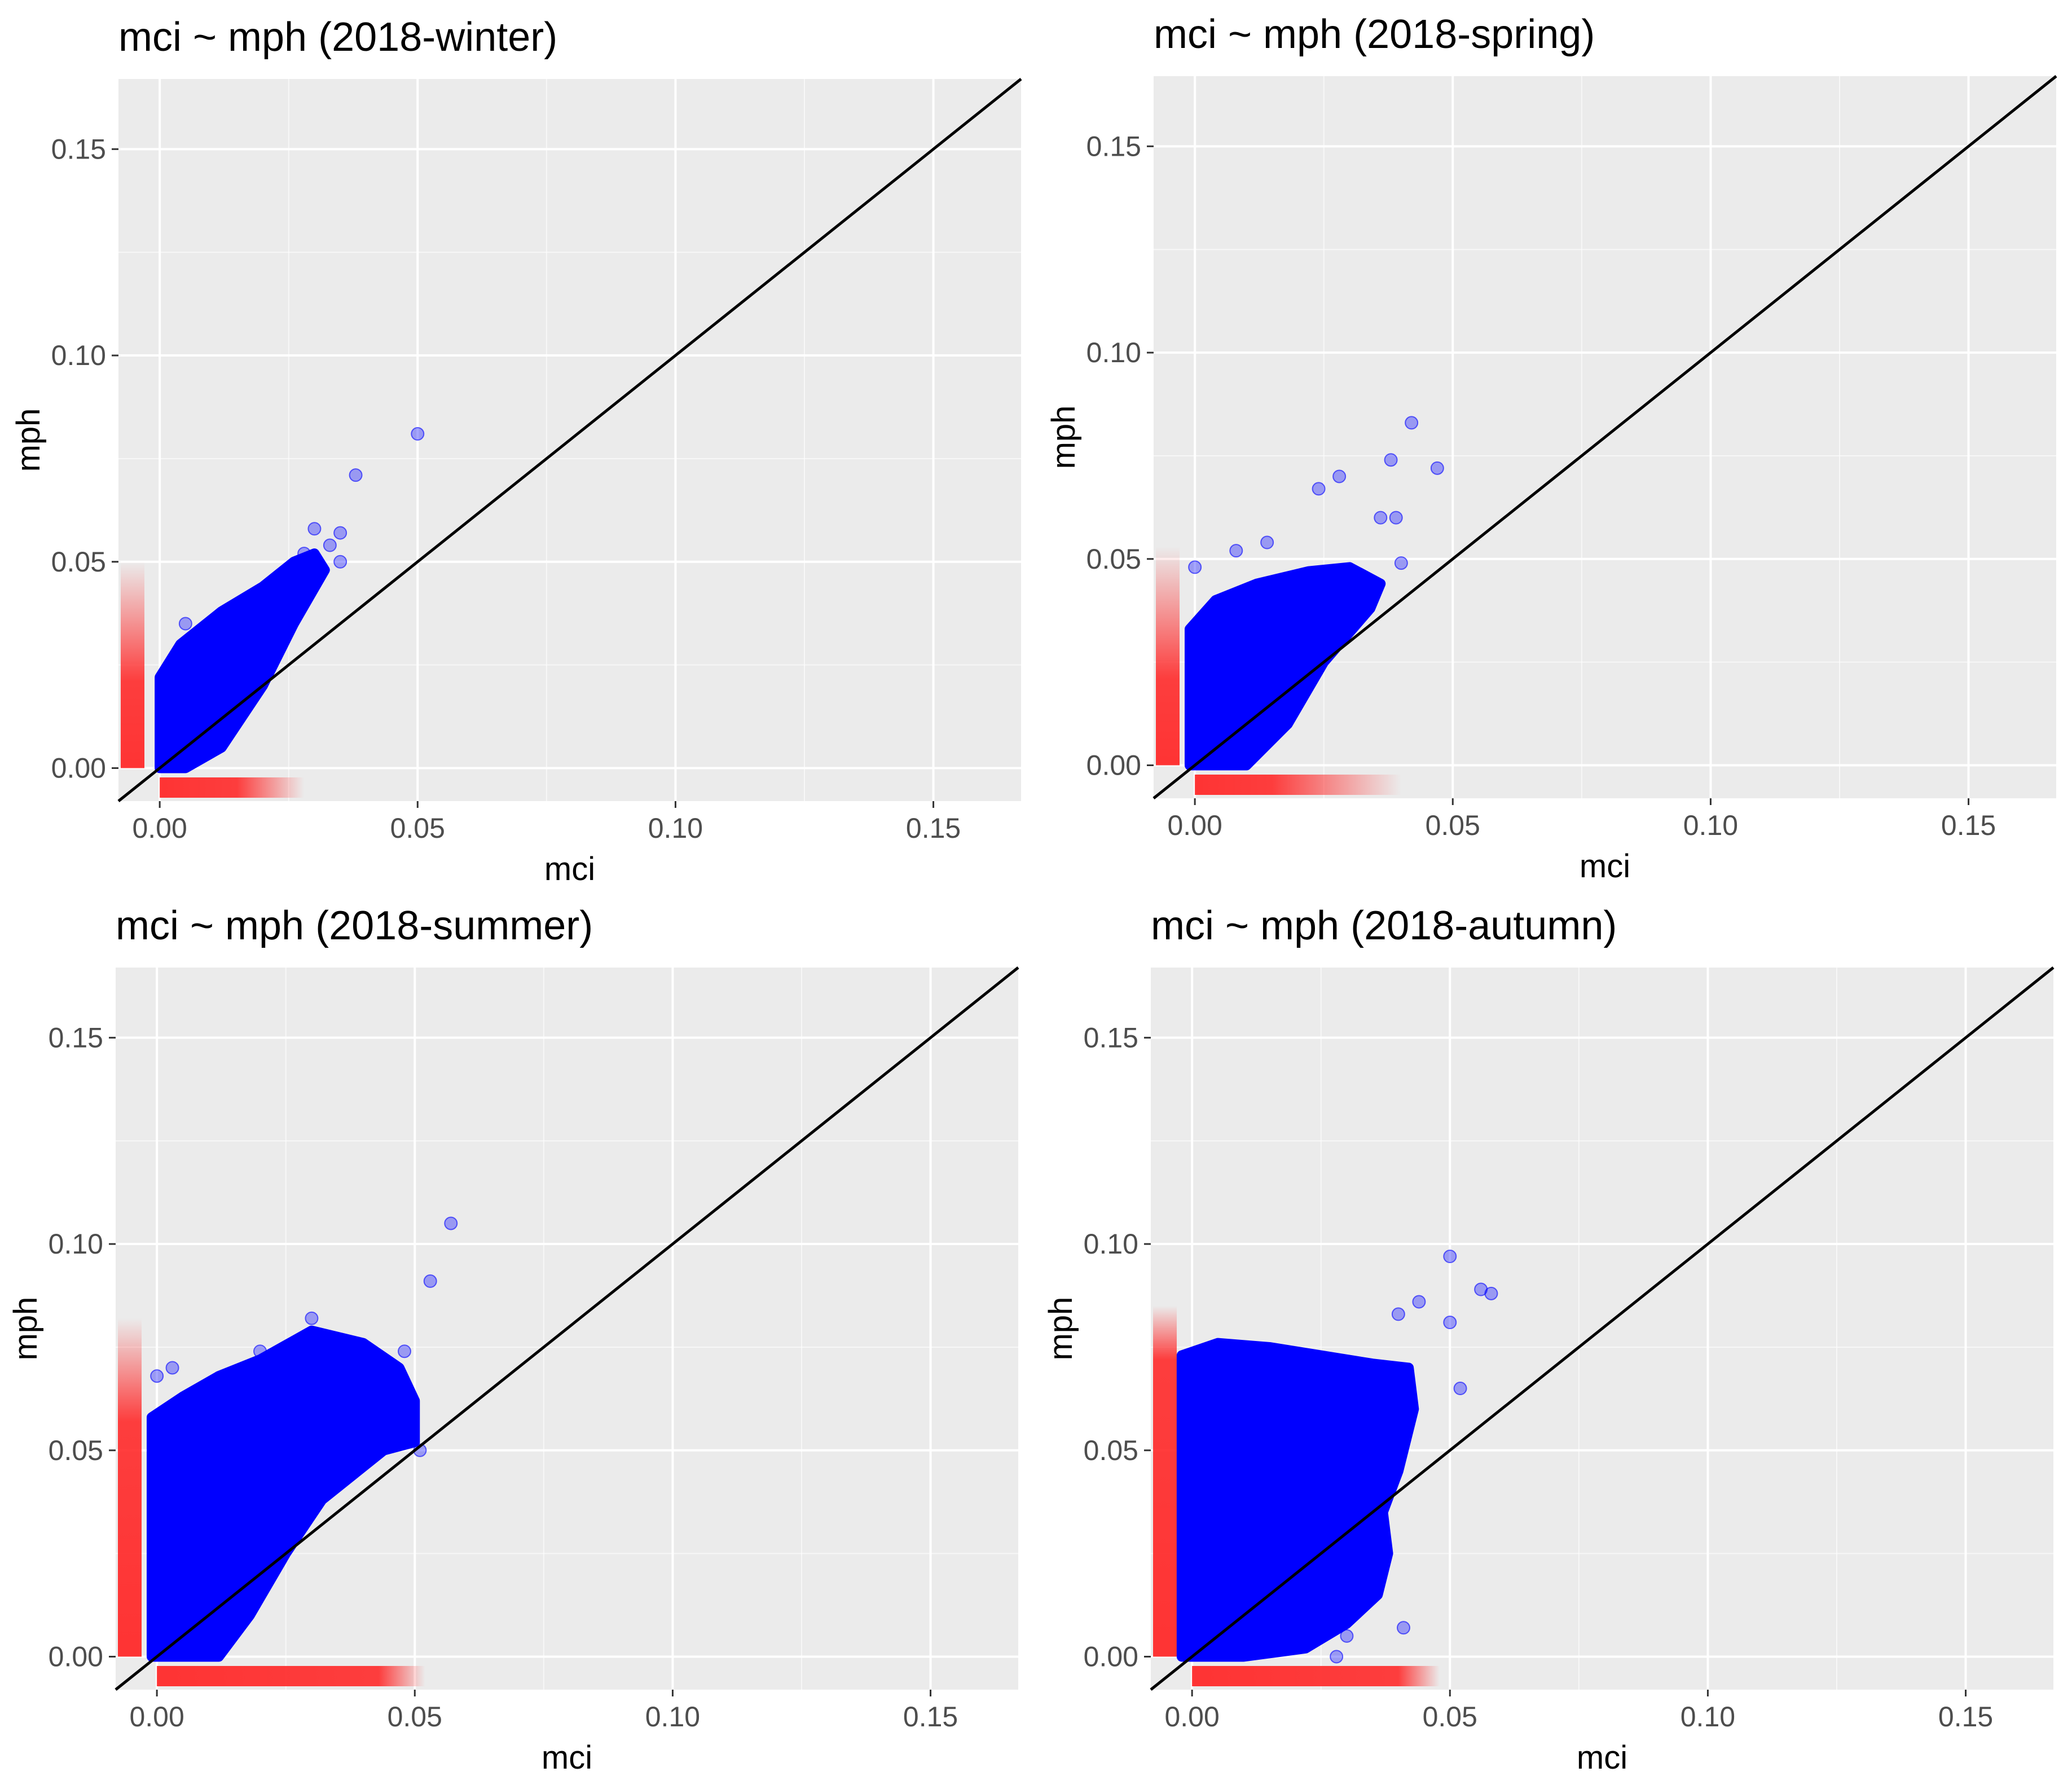  Describe the element at coordinates (1374, 34) in the screenshot. I see `panel-title: mci ~ mph (2018-spring)` at that location.